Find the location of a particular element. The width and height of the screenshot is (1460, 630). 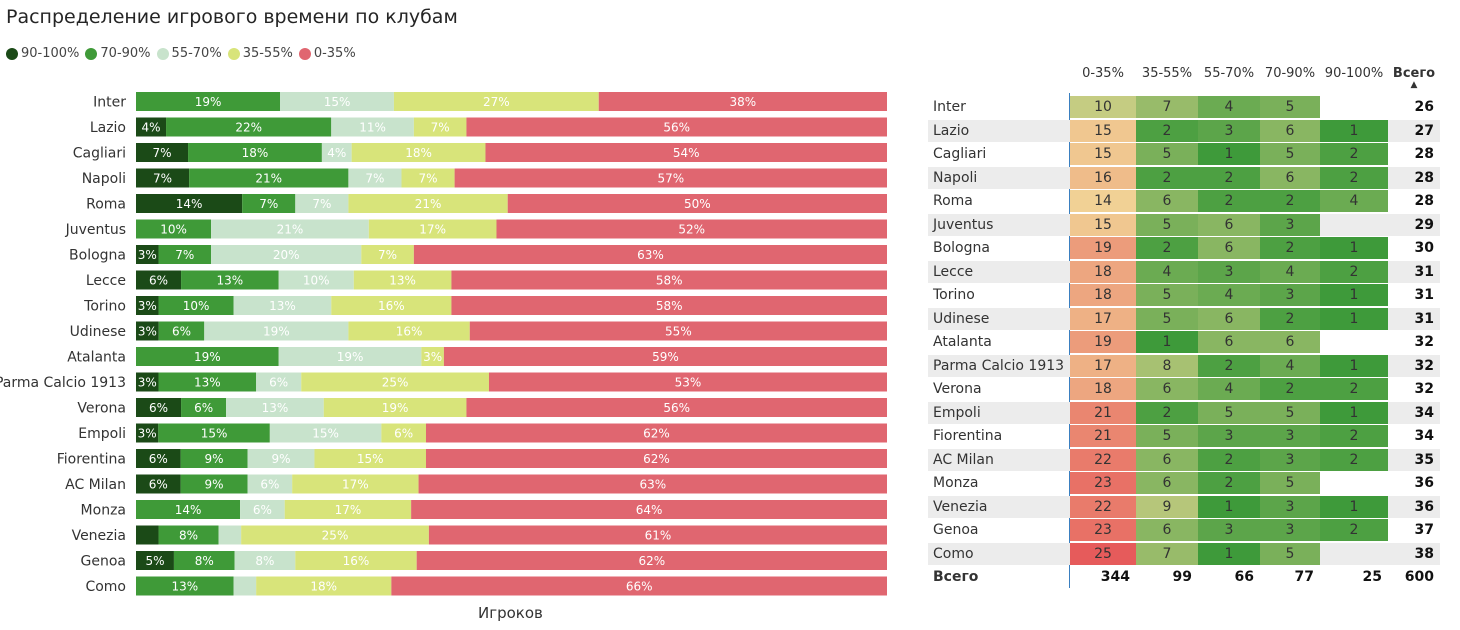

table-cell: 10 is located at coordinates (1103, 107).